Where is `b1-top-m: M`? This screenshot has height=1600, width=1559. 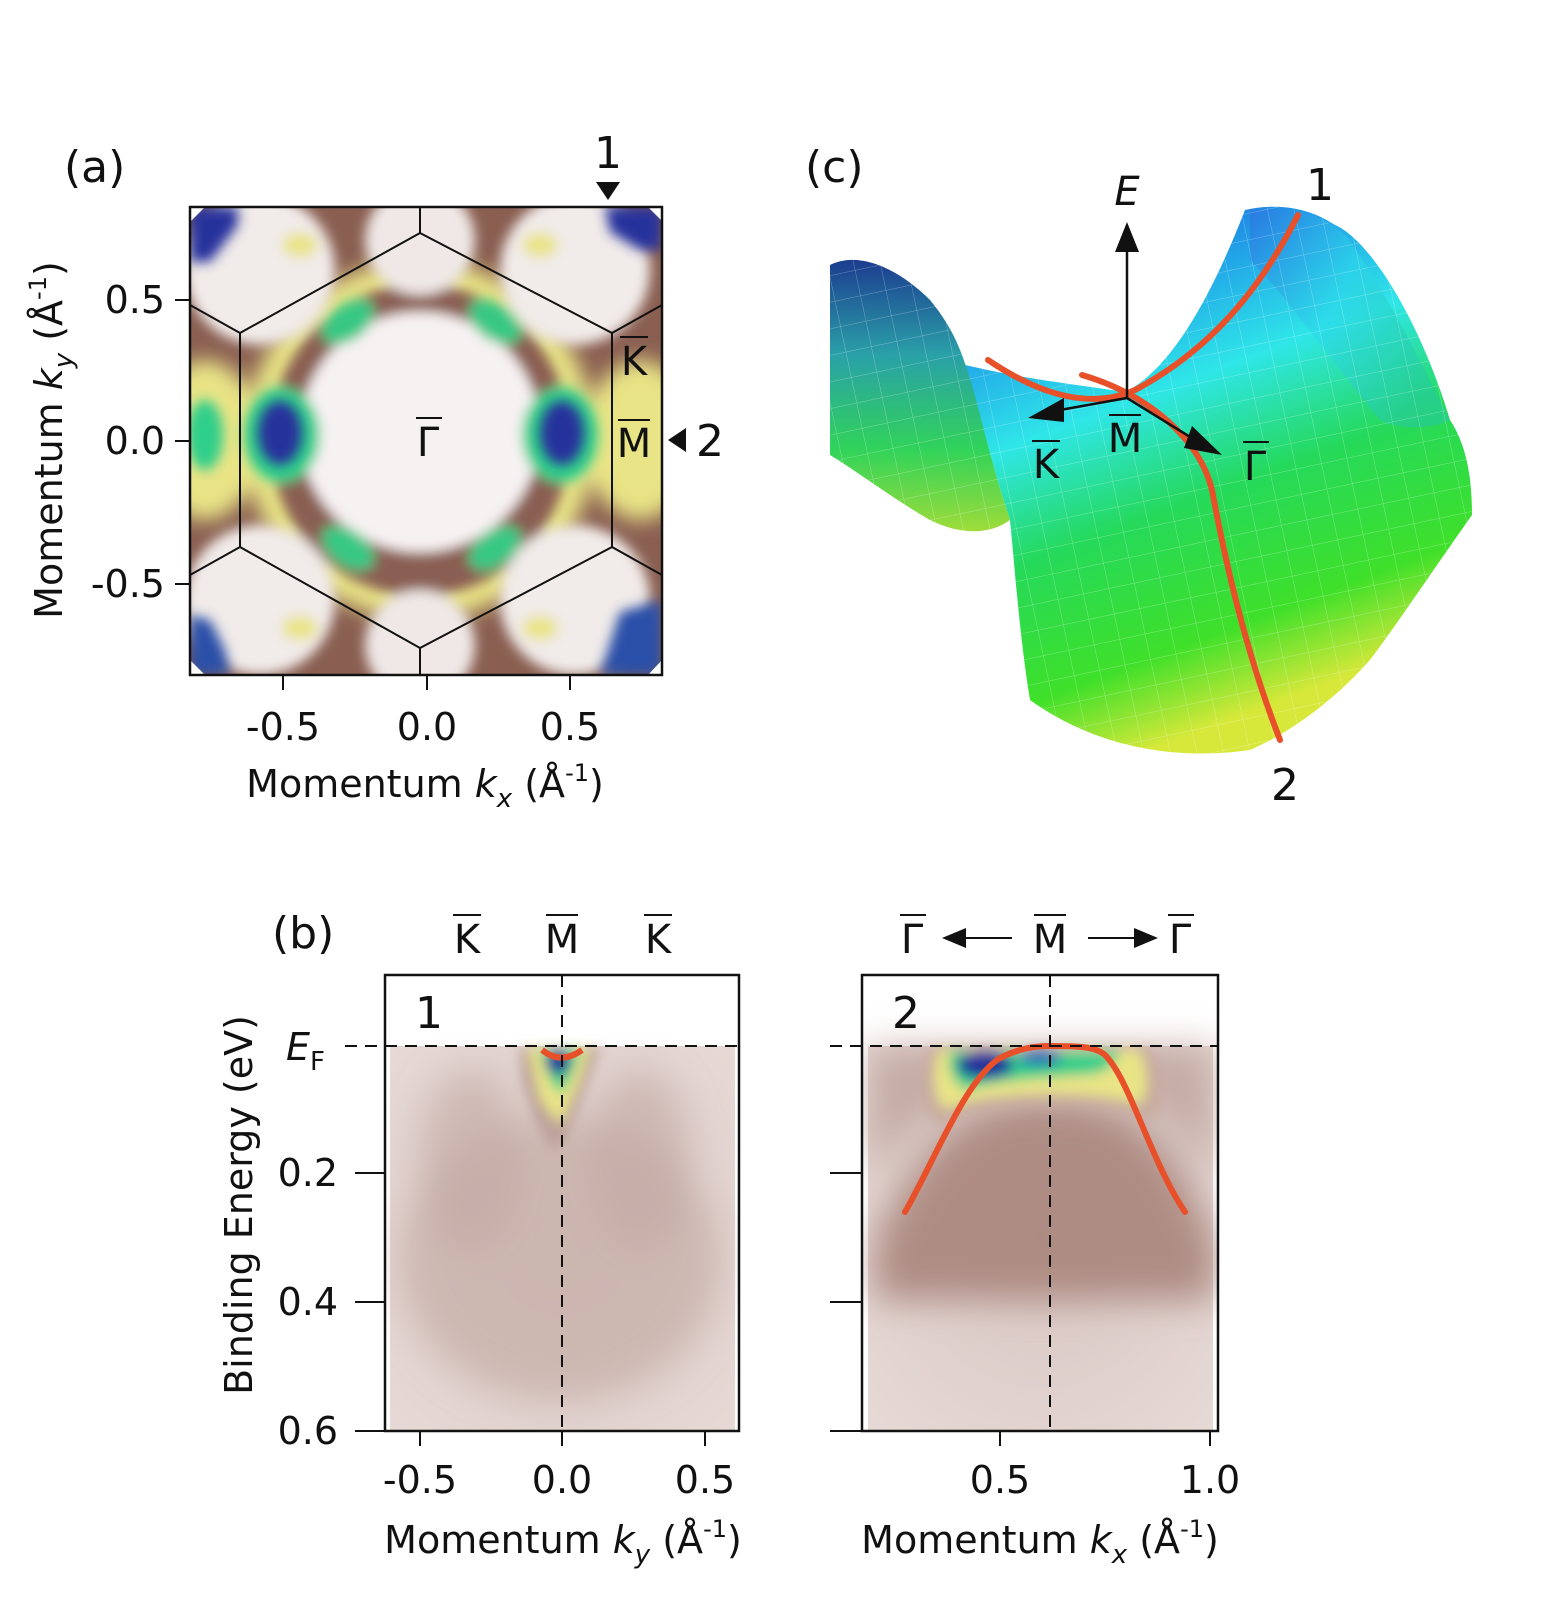 b1-top-m: M is located at coordinates (562, 938).